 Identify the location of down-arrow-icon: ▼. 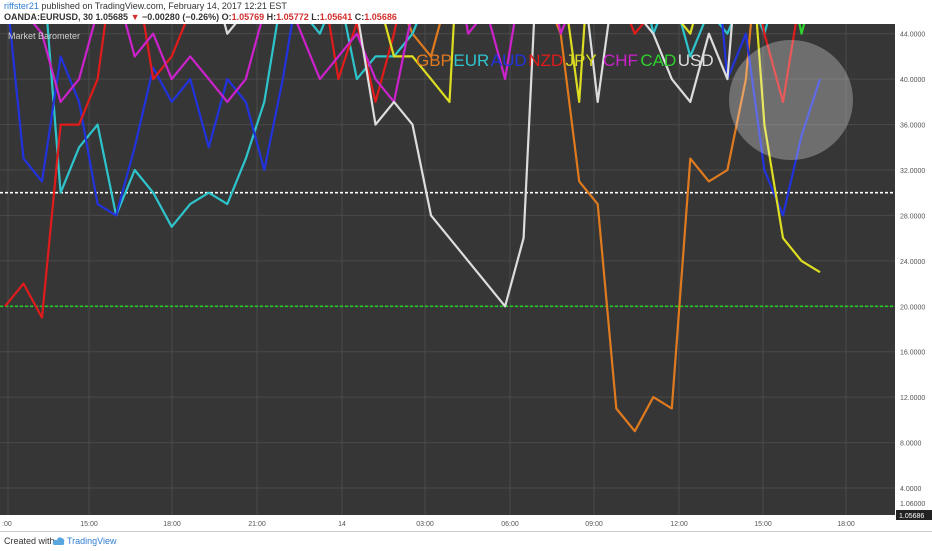
(135, 17).